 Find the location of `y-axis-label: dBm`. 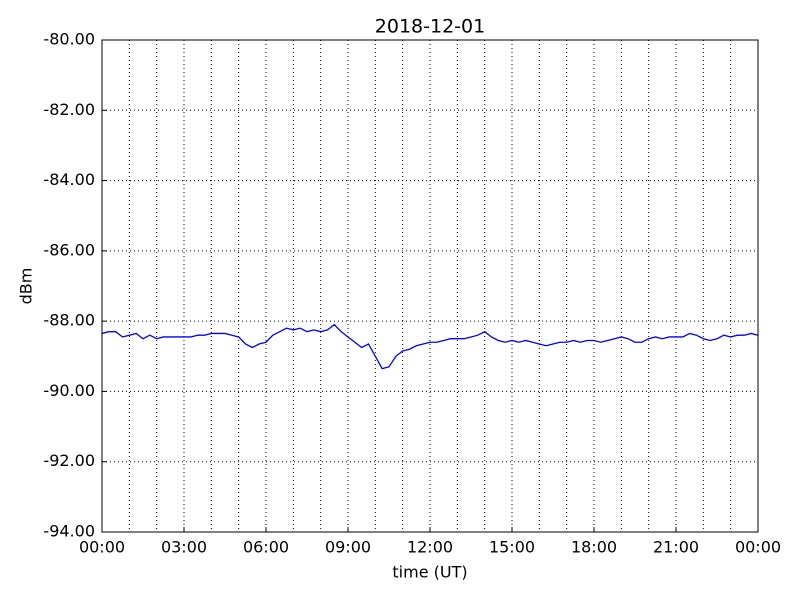

y-axis-label: dBm is located at coordinates (26, 286).